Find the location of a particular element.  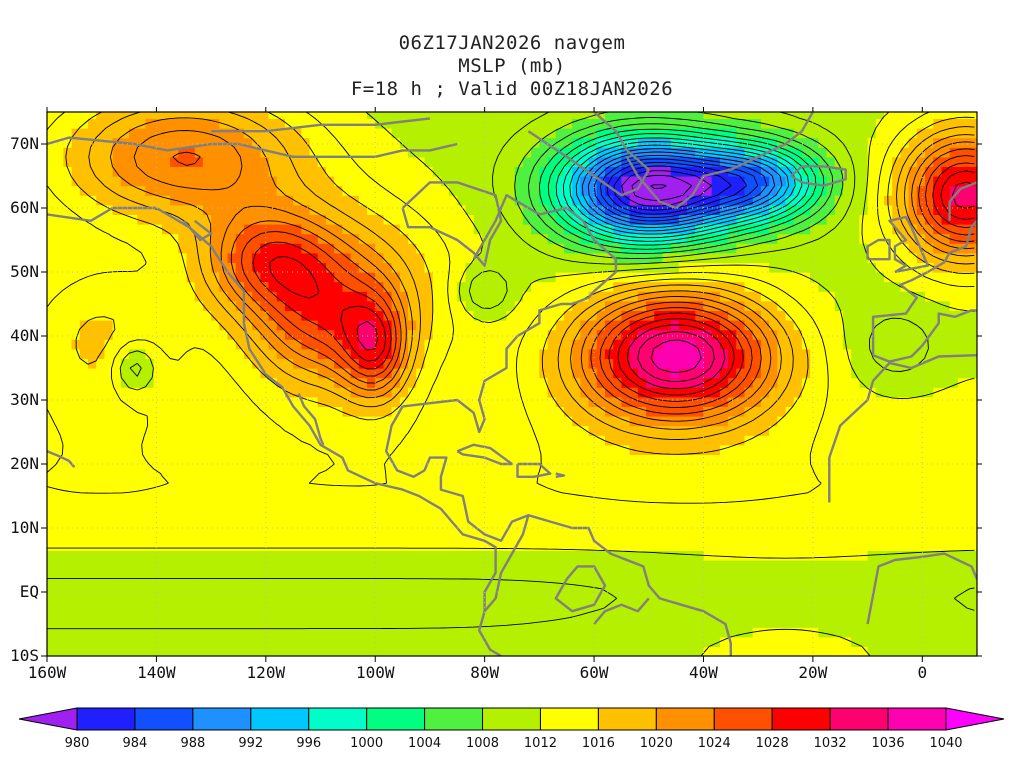

lat-tick-label: 30N is located at coordinates (24, 399).